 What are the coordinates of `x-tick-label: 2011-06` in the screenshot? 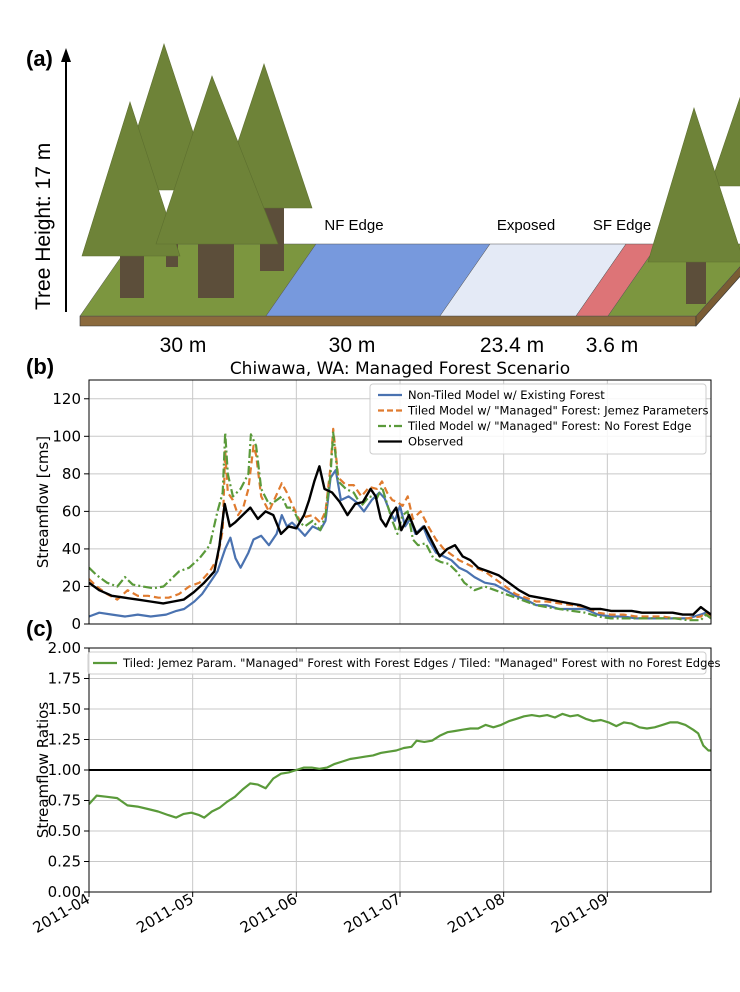 It's located at (268, 913).